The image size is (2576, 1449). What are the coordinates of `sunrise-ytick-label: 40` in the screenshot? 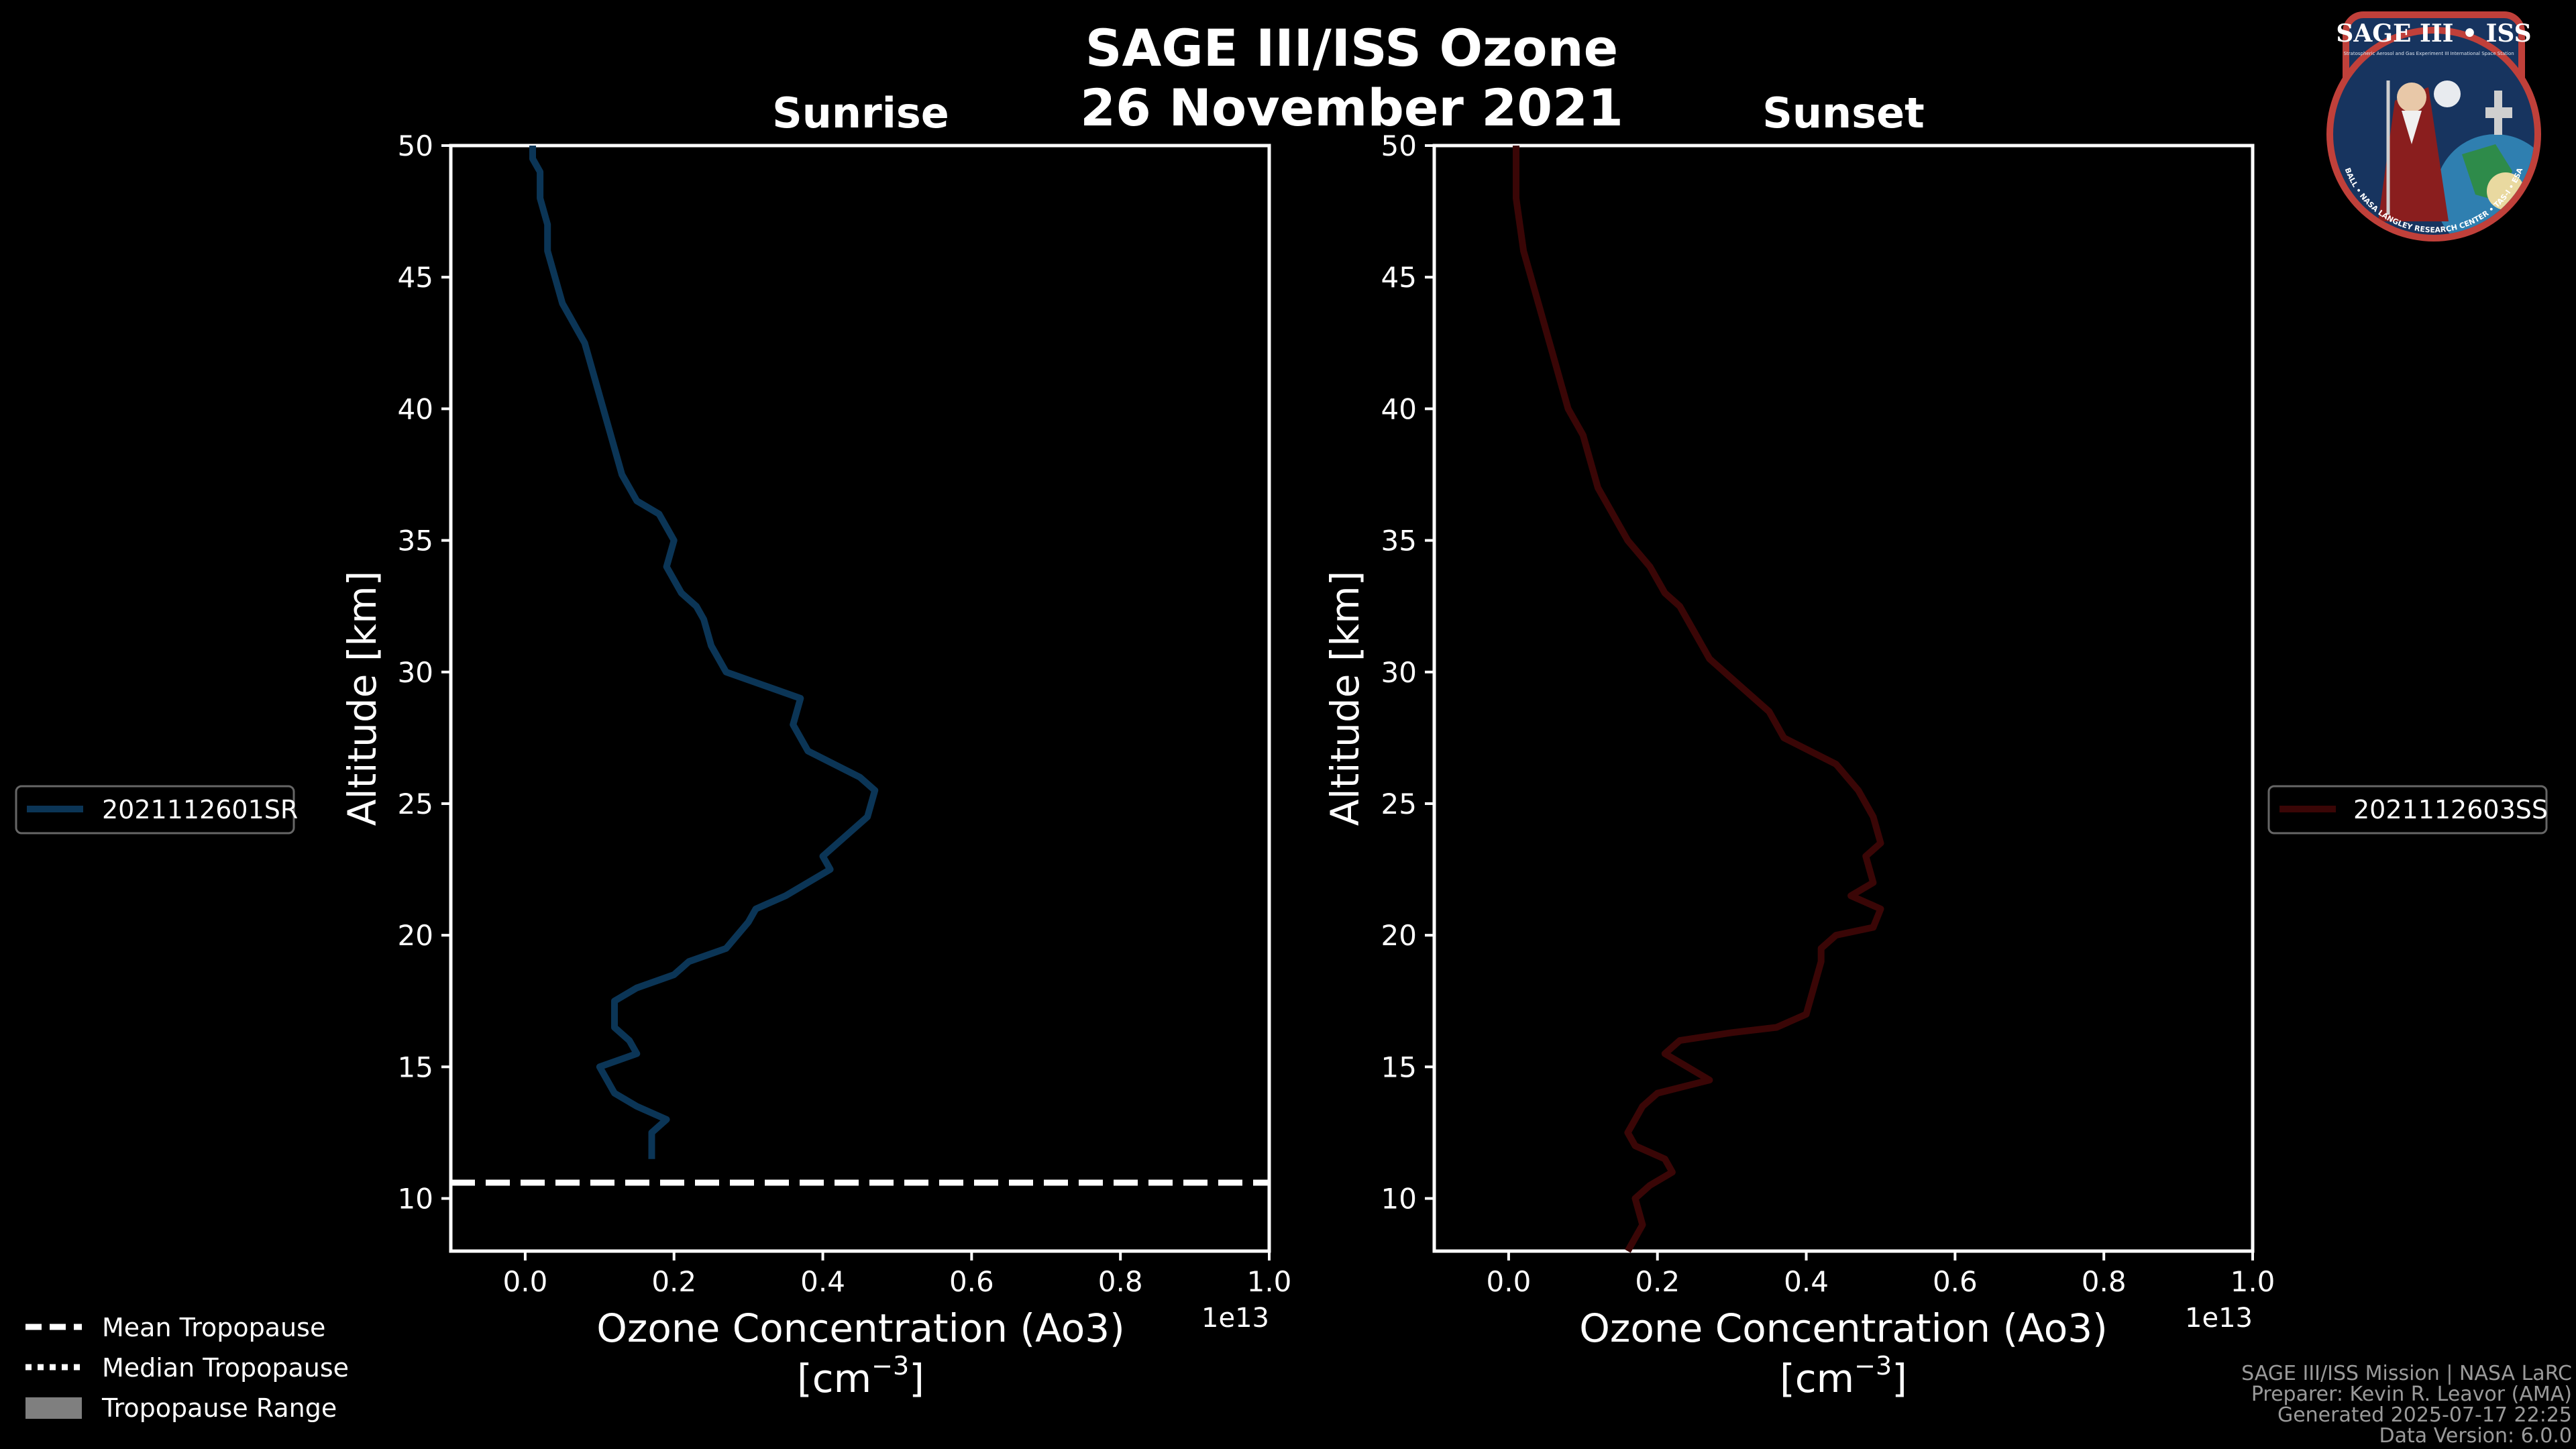 It's located at (415, 408).